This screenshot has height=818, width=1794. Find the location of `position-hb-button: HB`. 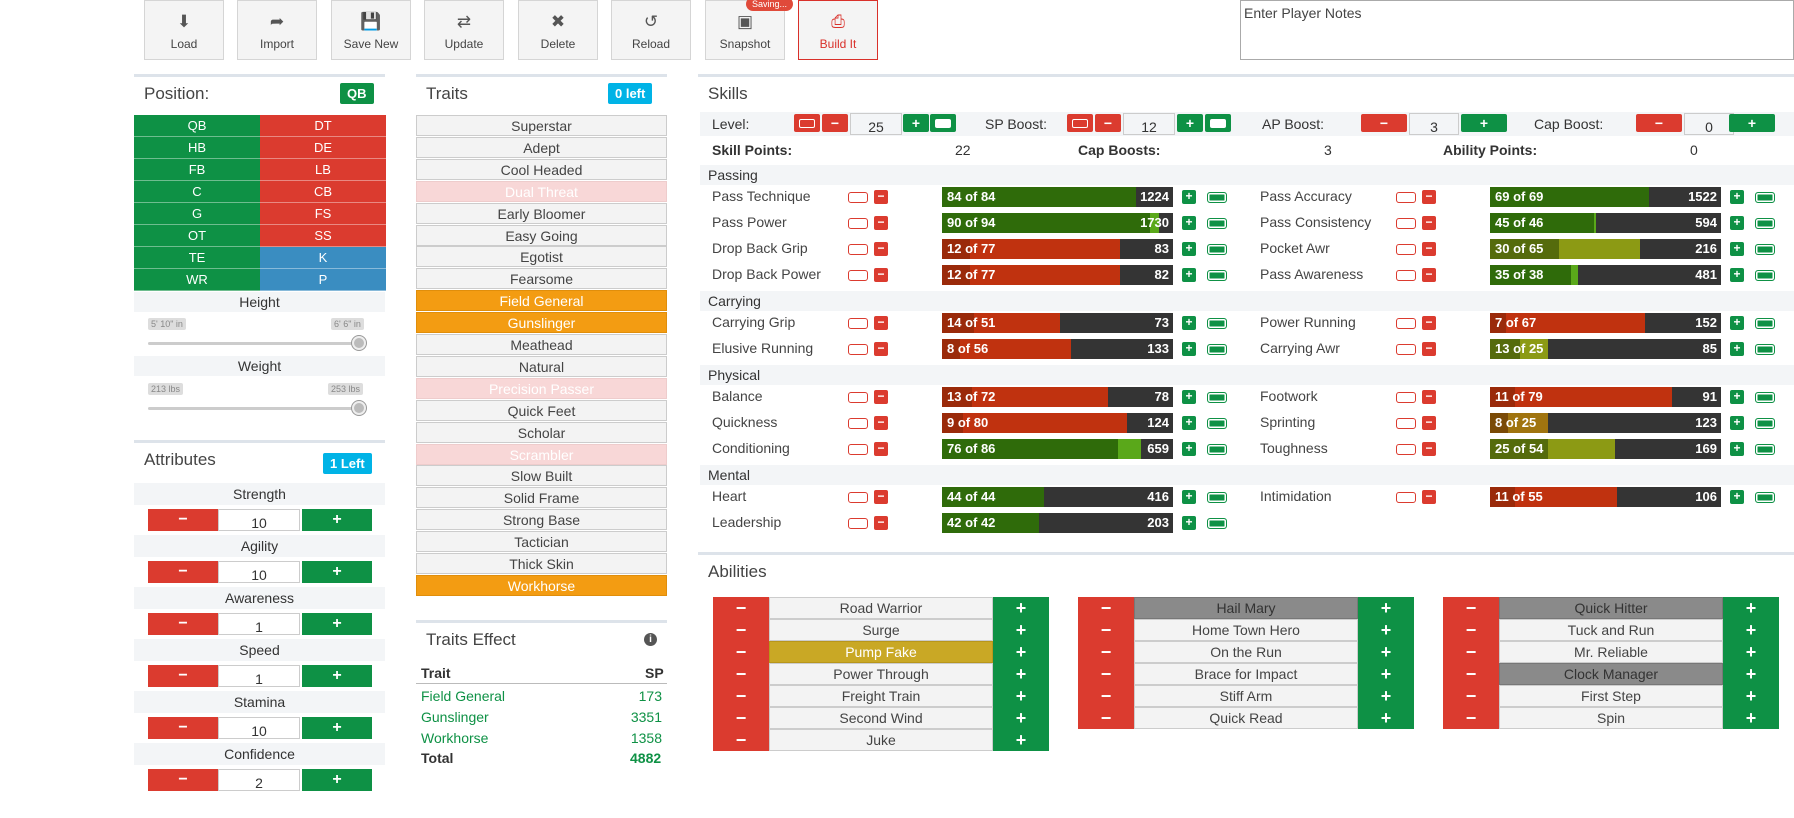

position-hb-button: HB is located at coordinates (197, 148).